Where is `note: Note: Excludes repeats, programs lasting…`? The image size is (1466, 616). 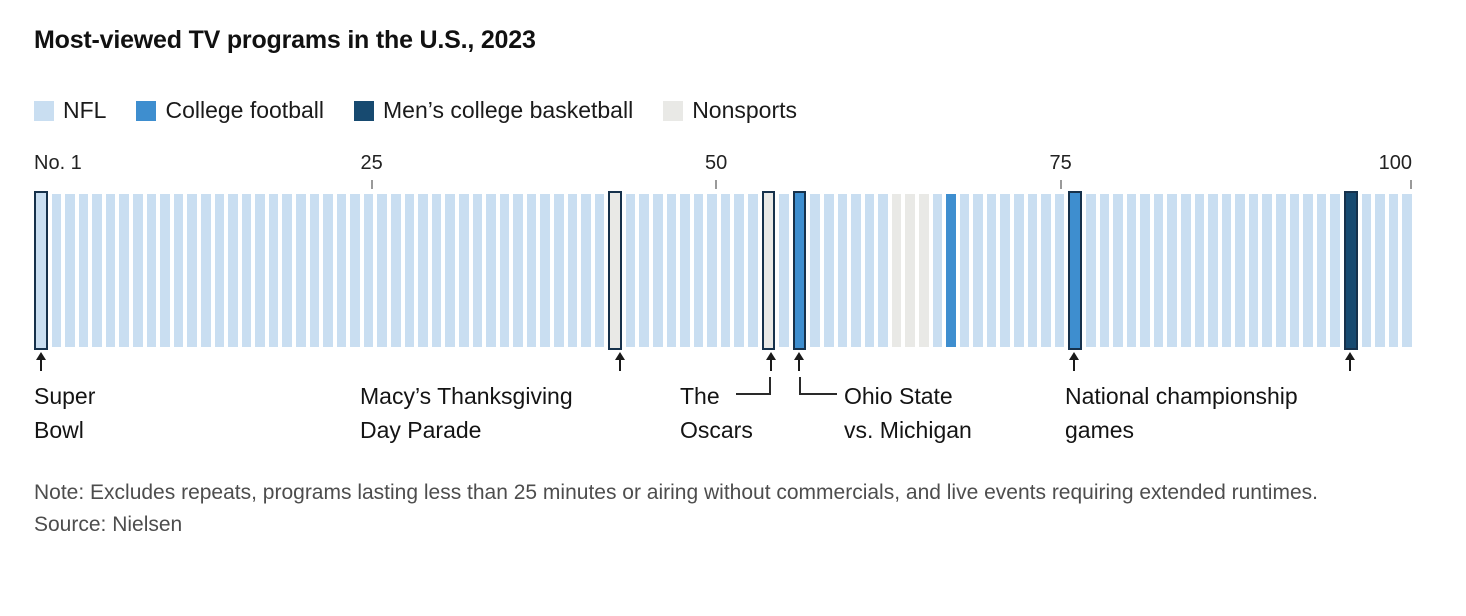 note: Note: Excludes repeats, programs lasting… is located at coordinates (676, 492).